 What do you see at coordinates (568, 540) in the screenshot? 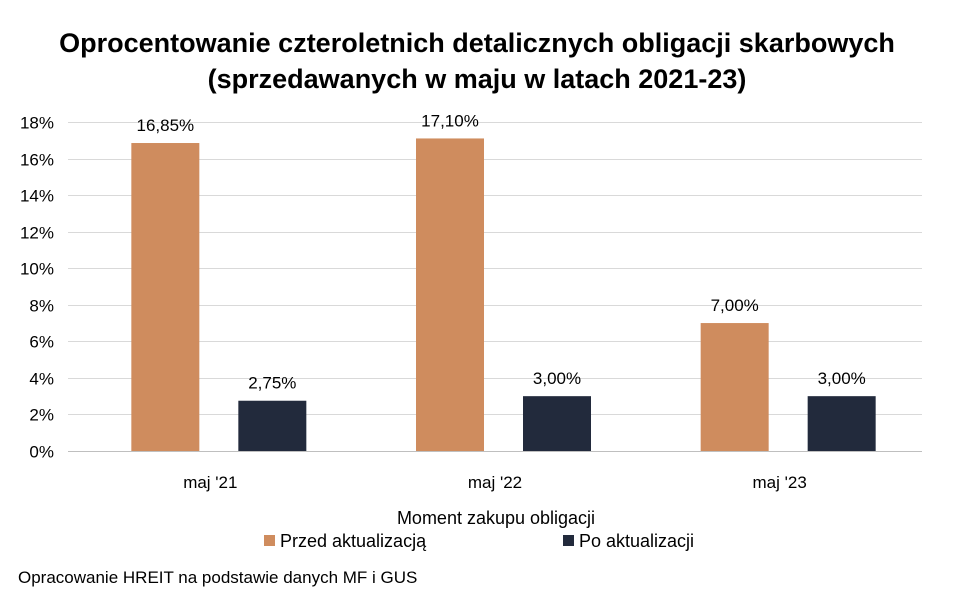
I see `legend-swatch-po` at bounding box center [568, 540].